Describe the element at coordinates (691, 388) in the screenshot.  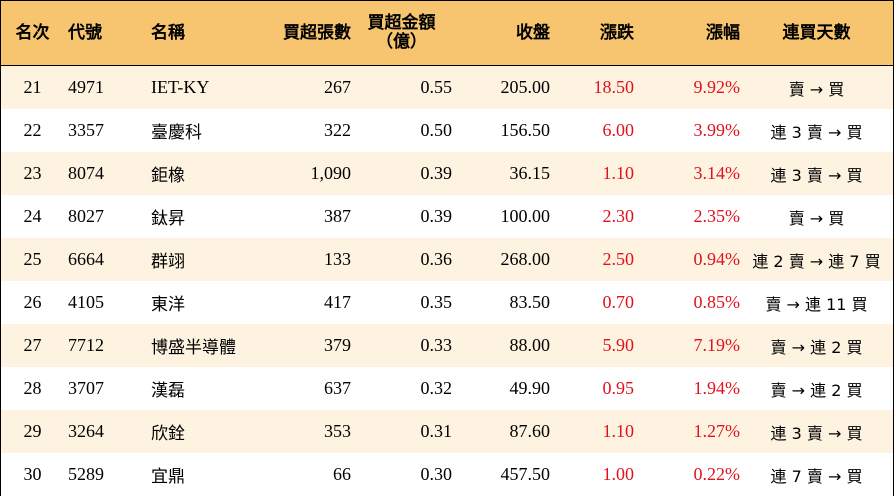
I see `cell-change-pct: 1.94%` at that location.